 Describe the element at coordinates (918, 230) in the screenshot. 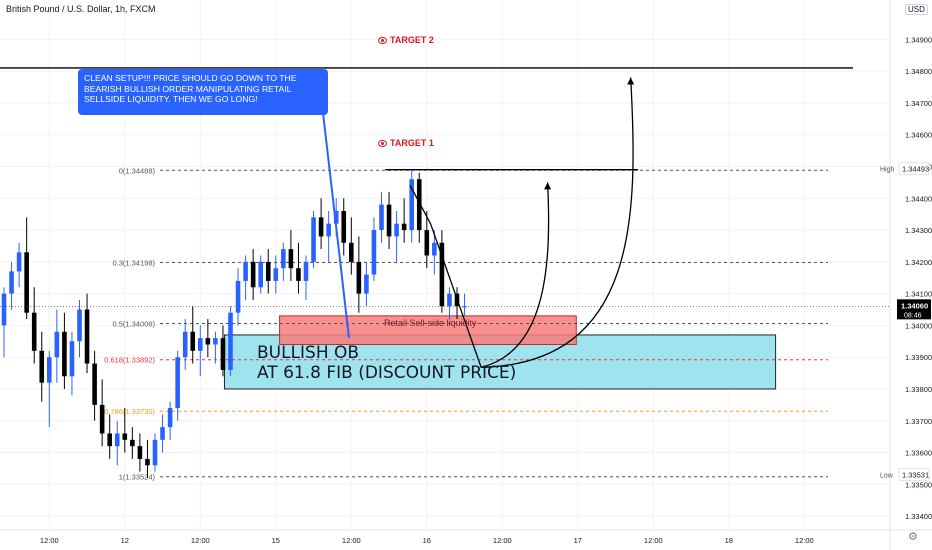

I see `price-tick-label: 1.34300` at that location.